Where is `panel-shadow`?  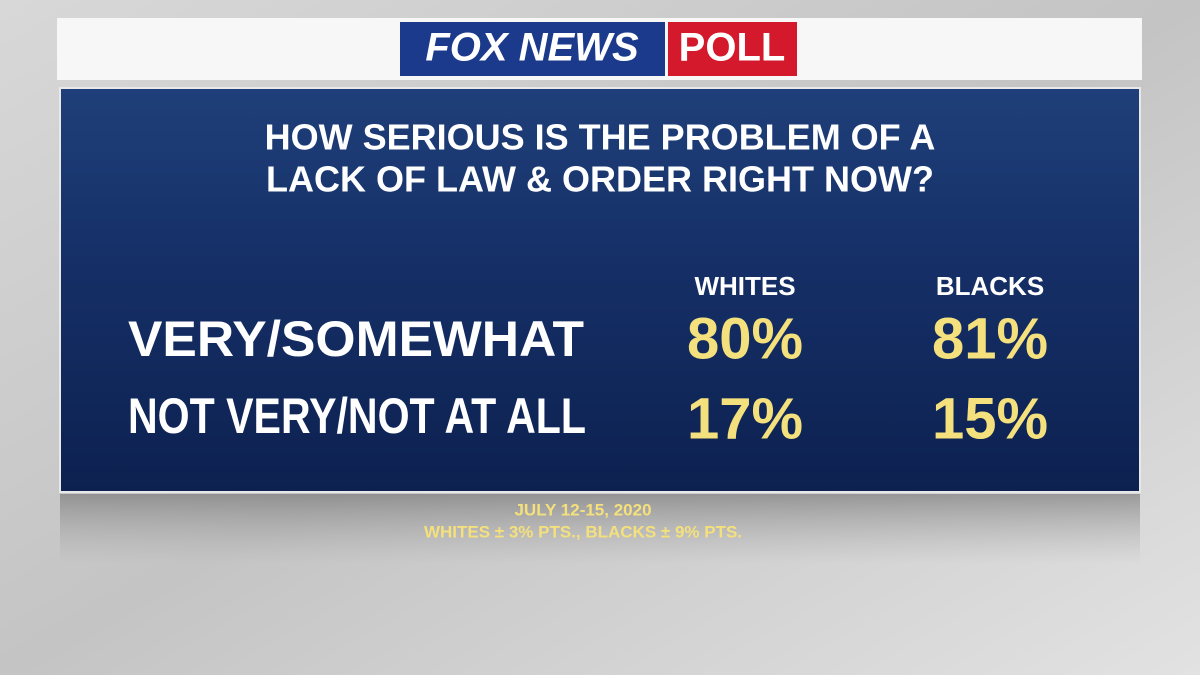
panel-shadow is located at coordinates (600, 529).